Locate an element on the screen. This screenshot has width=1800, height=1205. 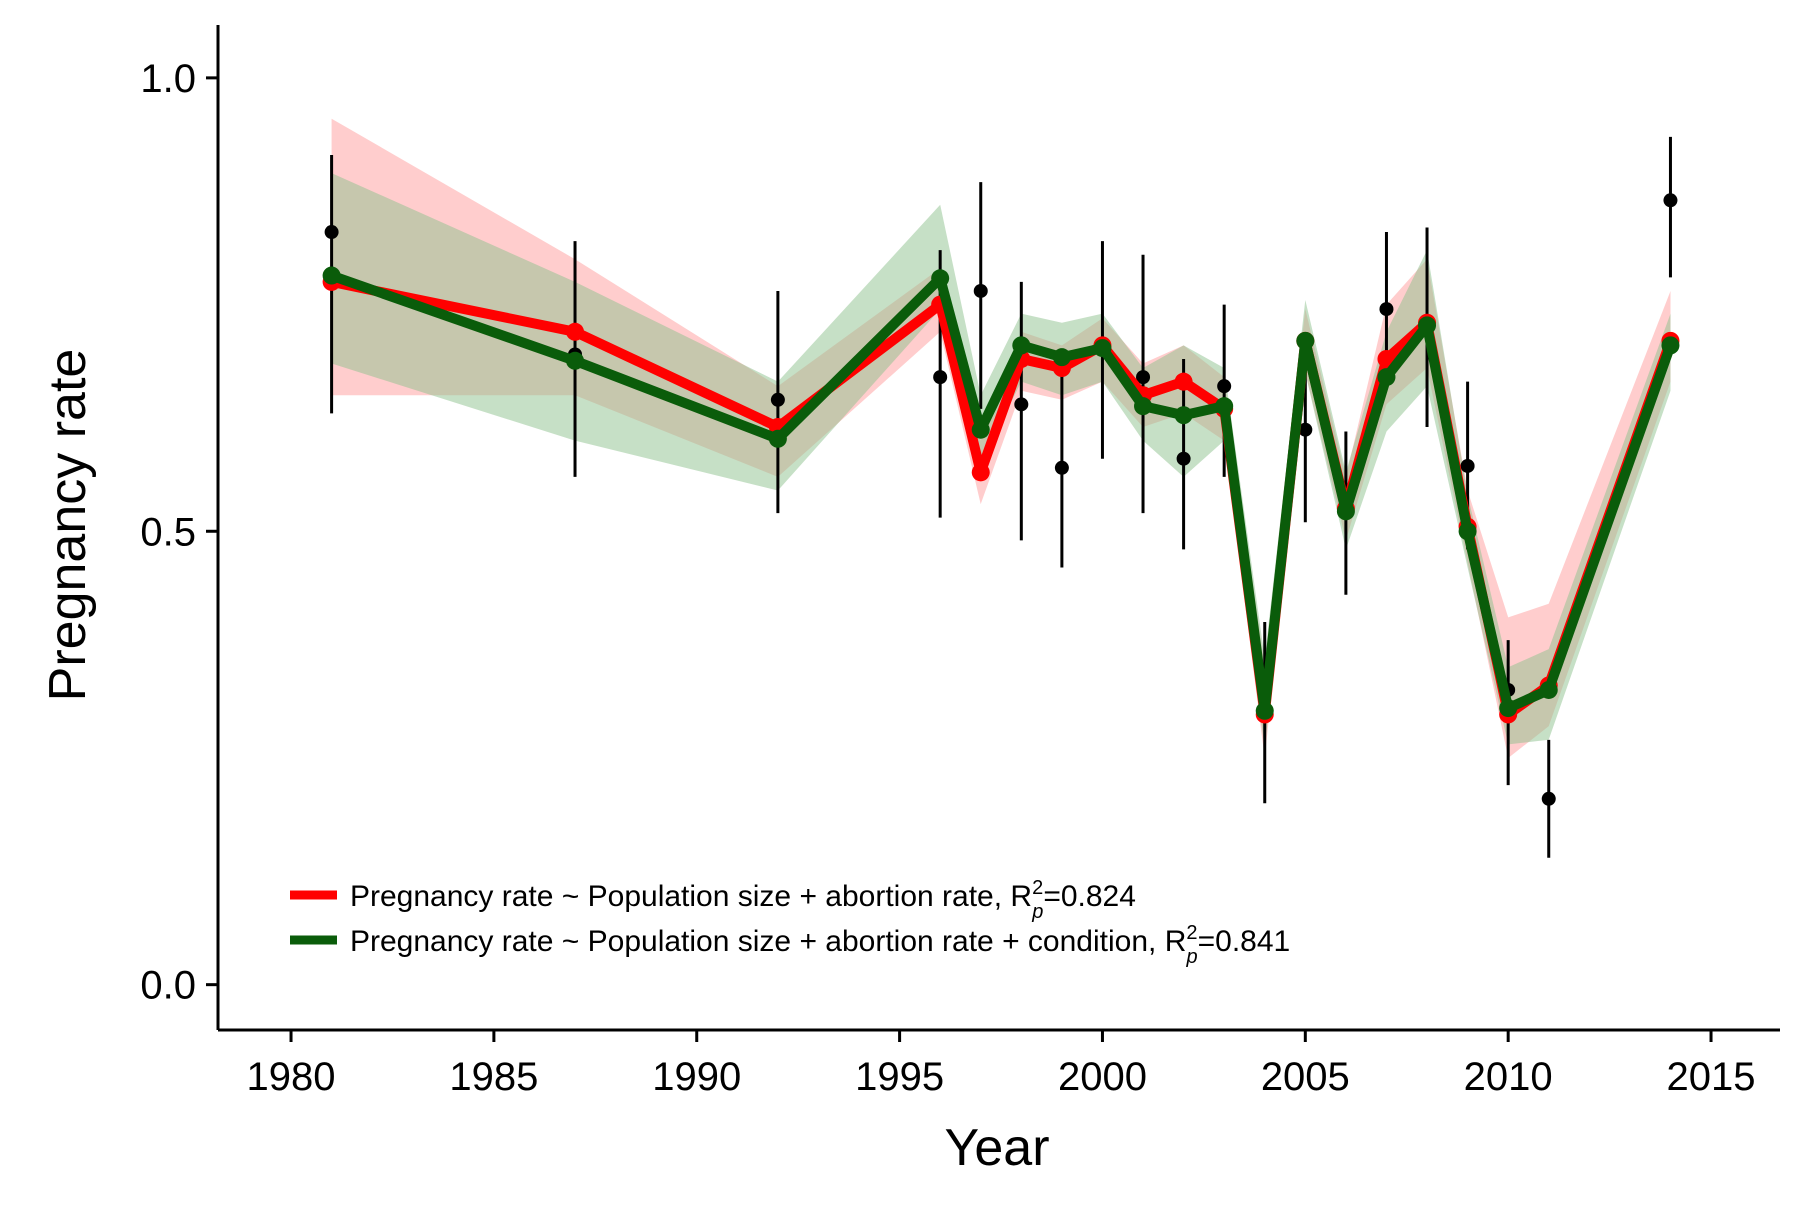
series-2-point-2010 is located at coordinates (1508, 708).